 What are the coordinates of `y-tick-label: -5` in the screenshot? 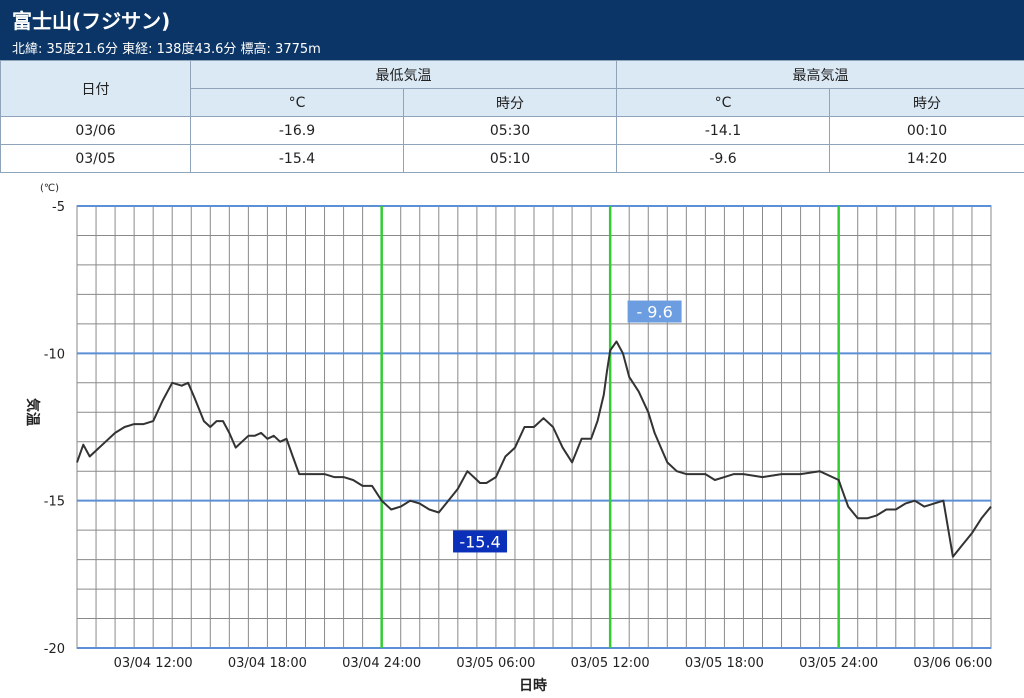 It's located at (58, 207).